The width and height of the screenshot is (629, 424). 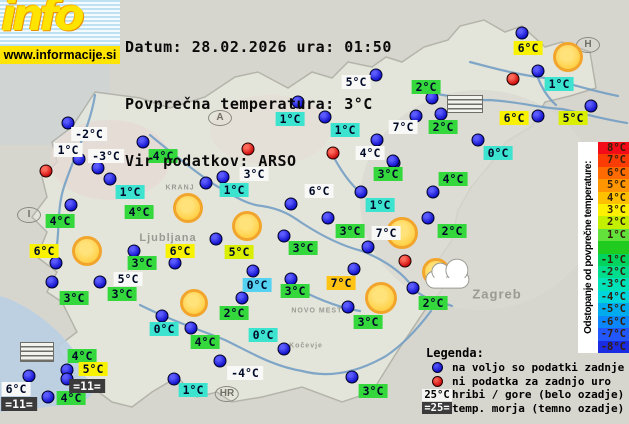 I want to click on country-sign: A, so click(x=220, y=118).